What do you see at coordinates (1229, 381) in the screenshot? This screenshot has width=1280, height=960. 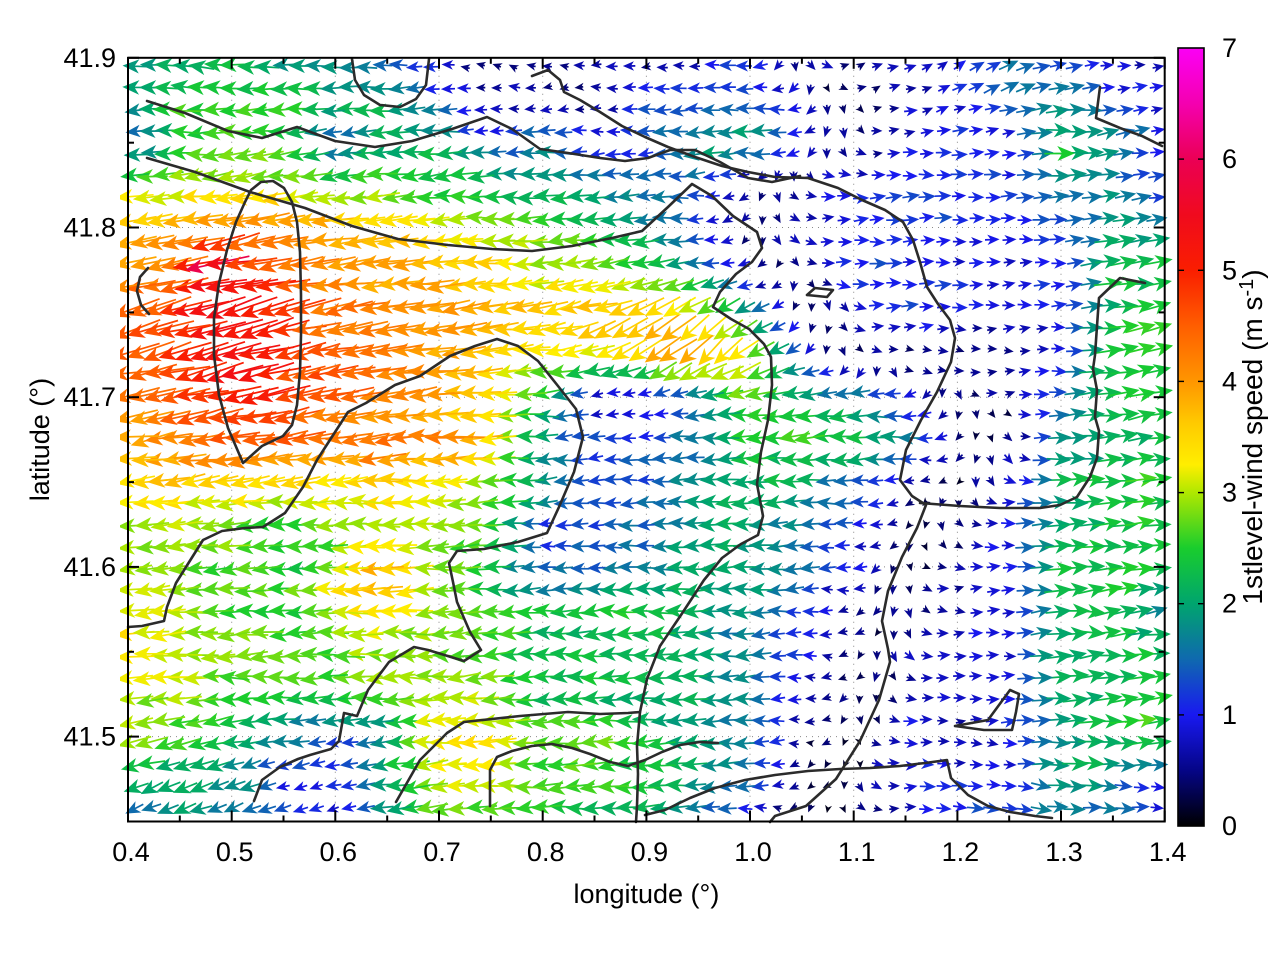 I see `svg-text: 4` at bounding box center [1229, 381].